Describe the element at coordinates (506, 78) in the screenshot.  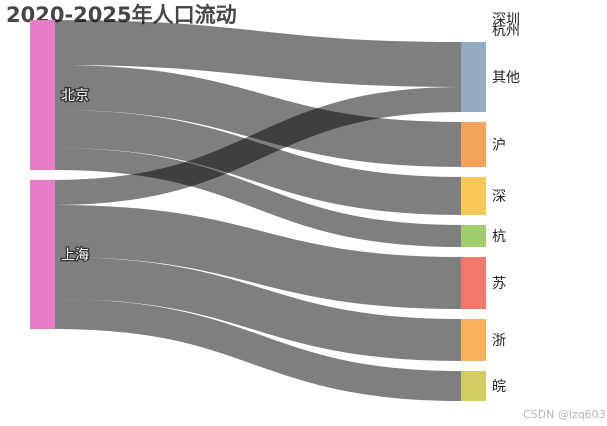
I see `target-label-0: 其他` at that location.